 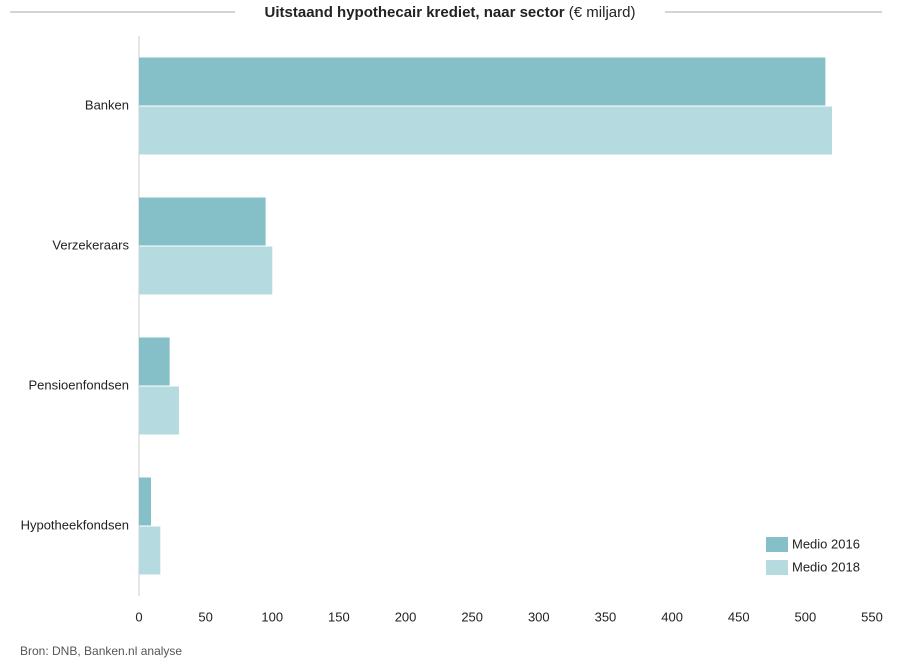 What do you see at coordinates (472, 616) in the screenshot?
I see `x-tick-label: 250` at bounding box center [472, 616].